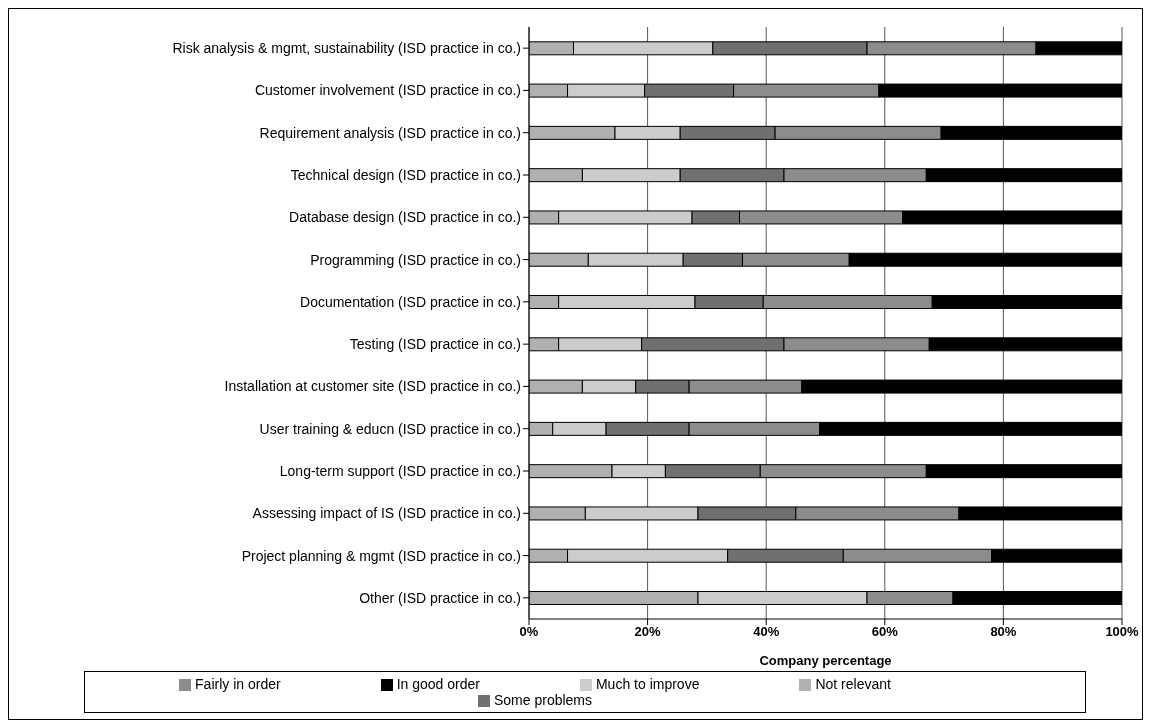 The width and height of the screenshot is (1151, 728). What do you see at coordinates (435, 344) in the screenshot?
I see `y-tick-label: Testing (ISD practice in co.)` at bounding box center [435, 344].